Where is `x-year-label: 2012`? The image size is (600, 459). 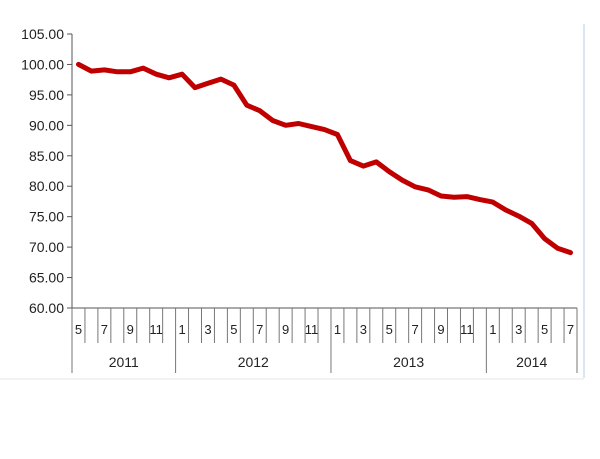 x-year-label: 2012 is located at coordinates (253, 362).